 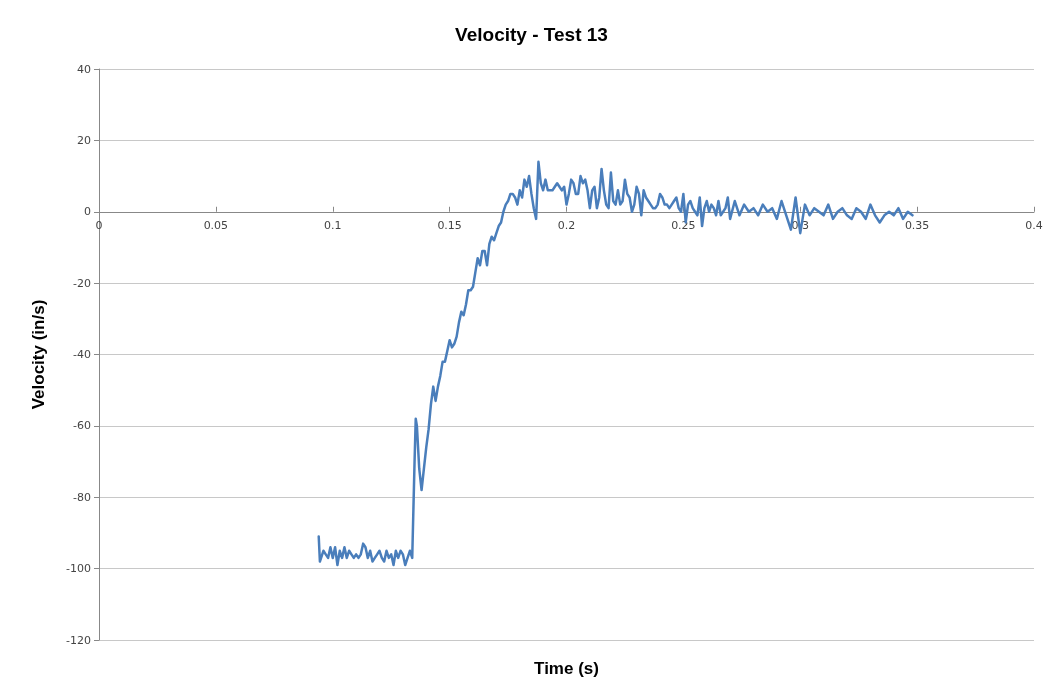 What do you see at coordinates (78, 569) in the screenshot?
I see `y-tick-label: -100` at bounding box center [78, 569].